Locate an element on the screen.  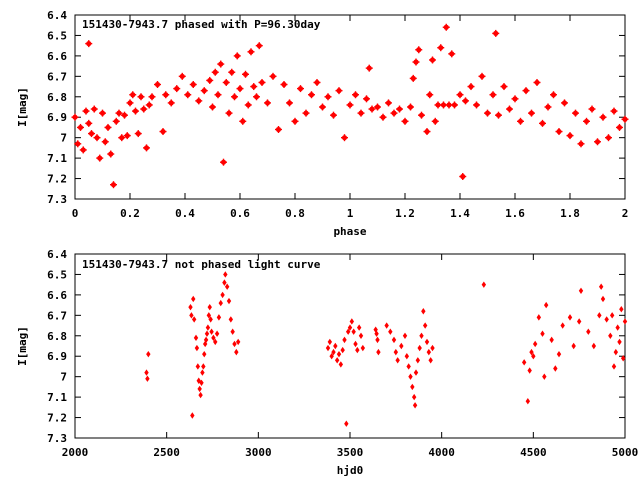
phased-x-axis-label: phase is located at coordinates (349, 231).